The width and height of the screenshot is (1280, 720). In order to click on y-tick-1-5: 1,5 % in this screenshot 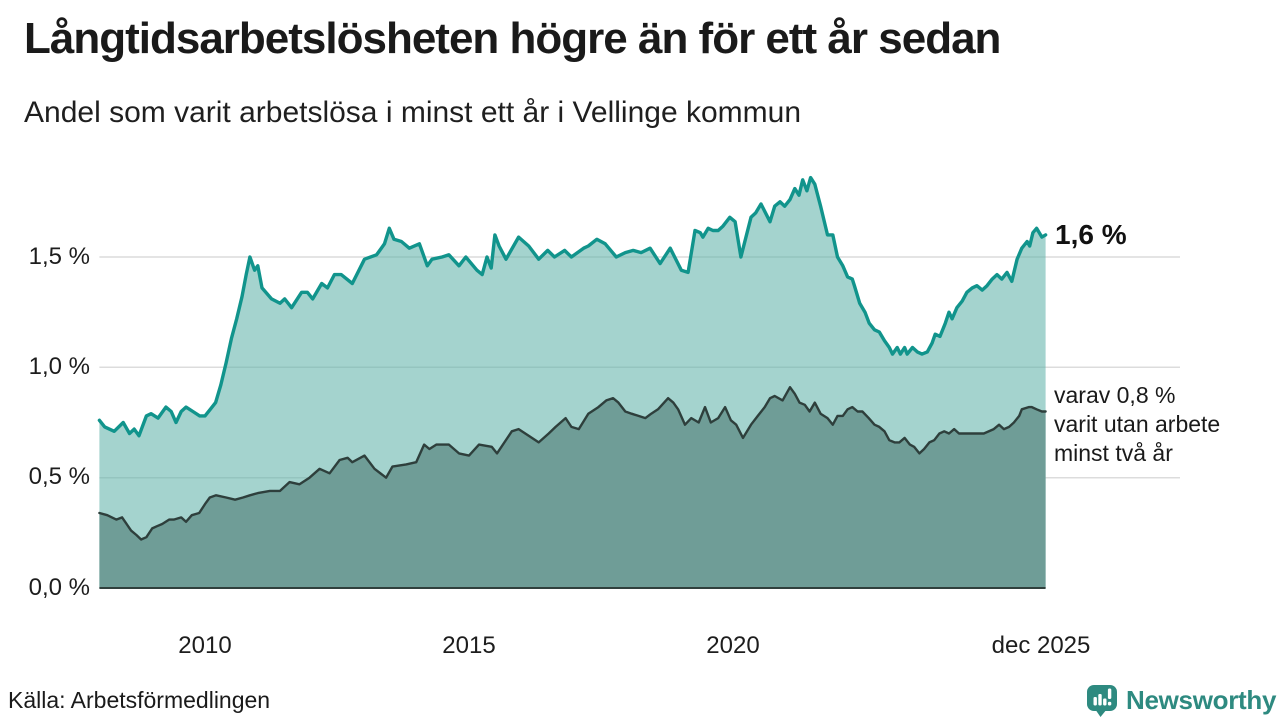, I will do `click(59, 256)`.